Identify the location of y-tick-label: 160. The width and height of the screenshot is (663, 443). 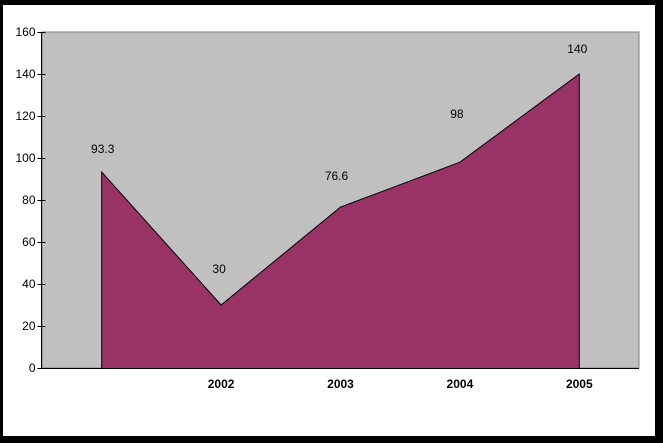
(25, 32).